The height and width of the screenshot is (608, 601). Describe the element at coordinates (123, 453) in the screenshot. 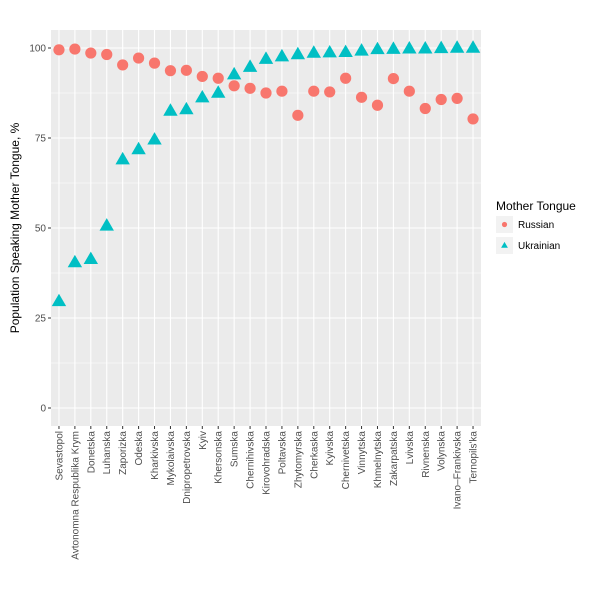

I see `x-tick-label: Zaporizka` at that location.